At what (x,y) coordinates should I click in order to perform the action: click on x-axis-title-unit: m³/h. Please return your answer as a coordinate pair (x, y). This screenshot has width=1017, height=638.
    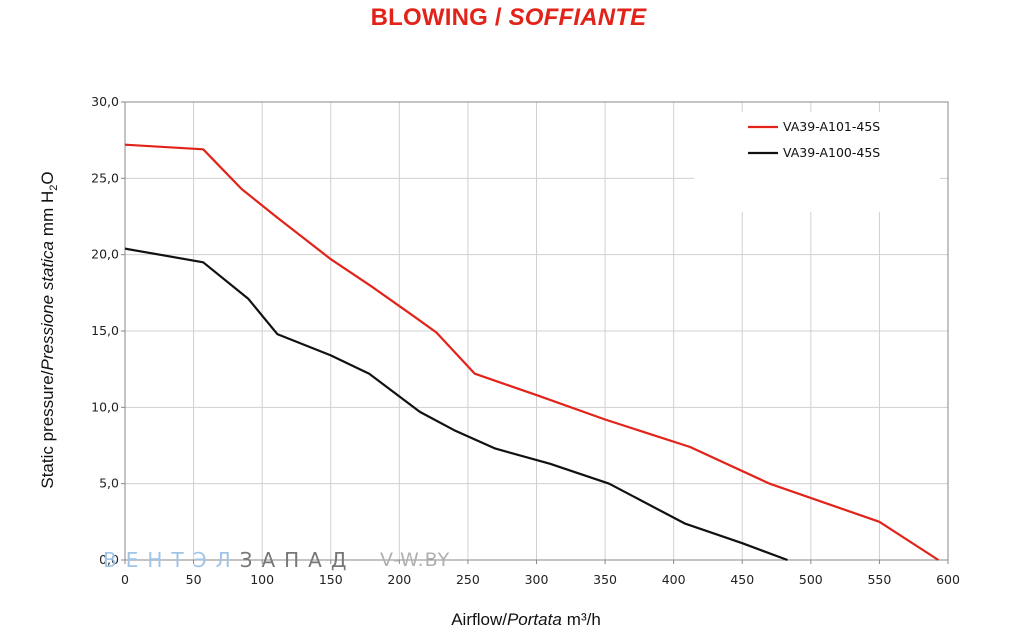
    Looking at the image, I should click on (584, 619).